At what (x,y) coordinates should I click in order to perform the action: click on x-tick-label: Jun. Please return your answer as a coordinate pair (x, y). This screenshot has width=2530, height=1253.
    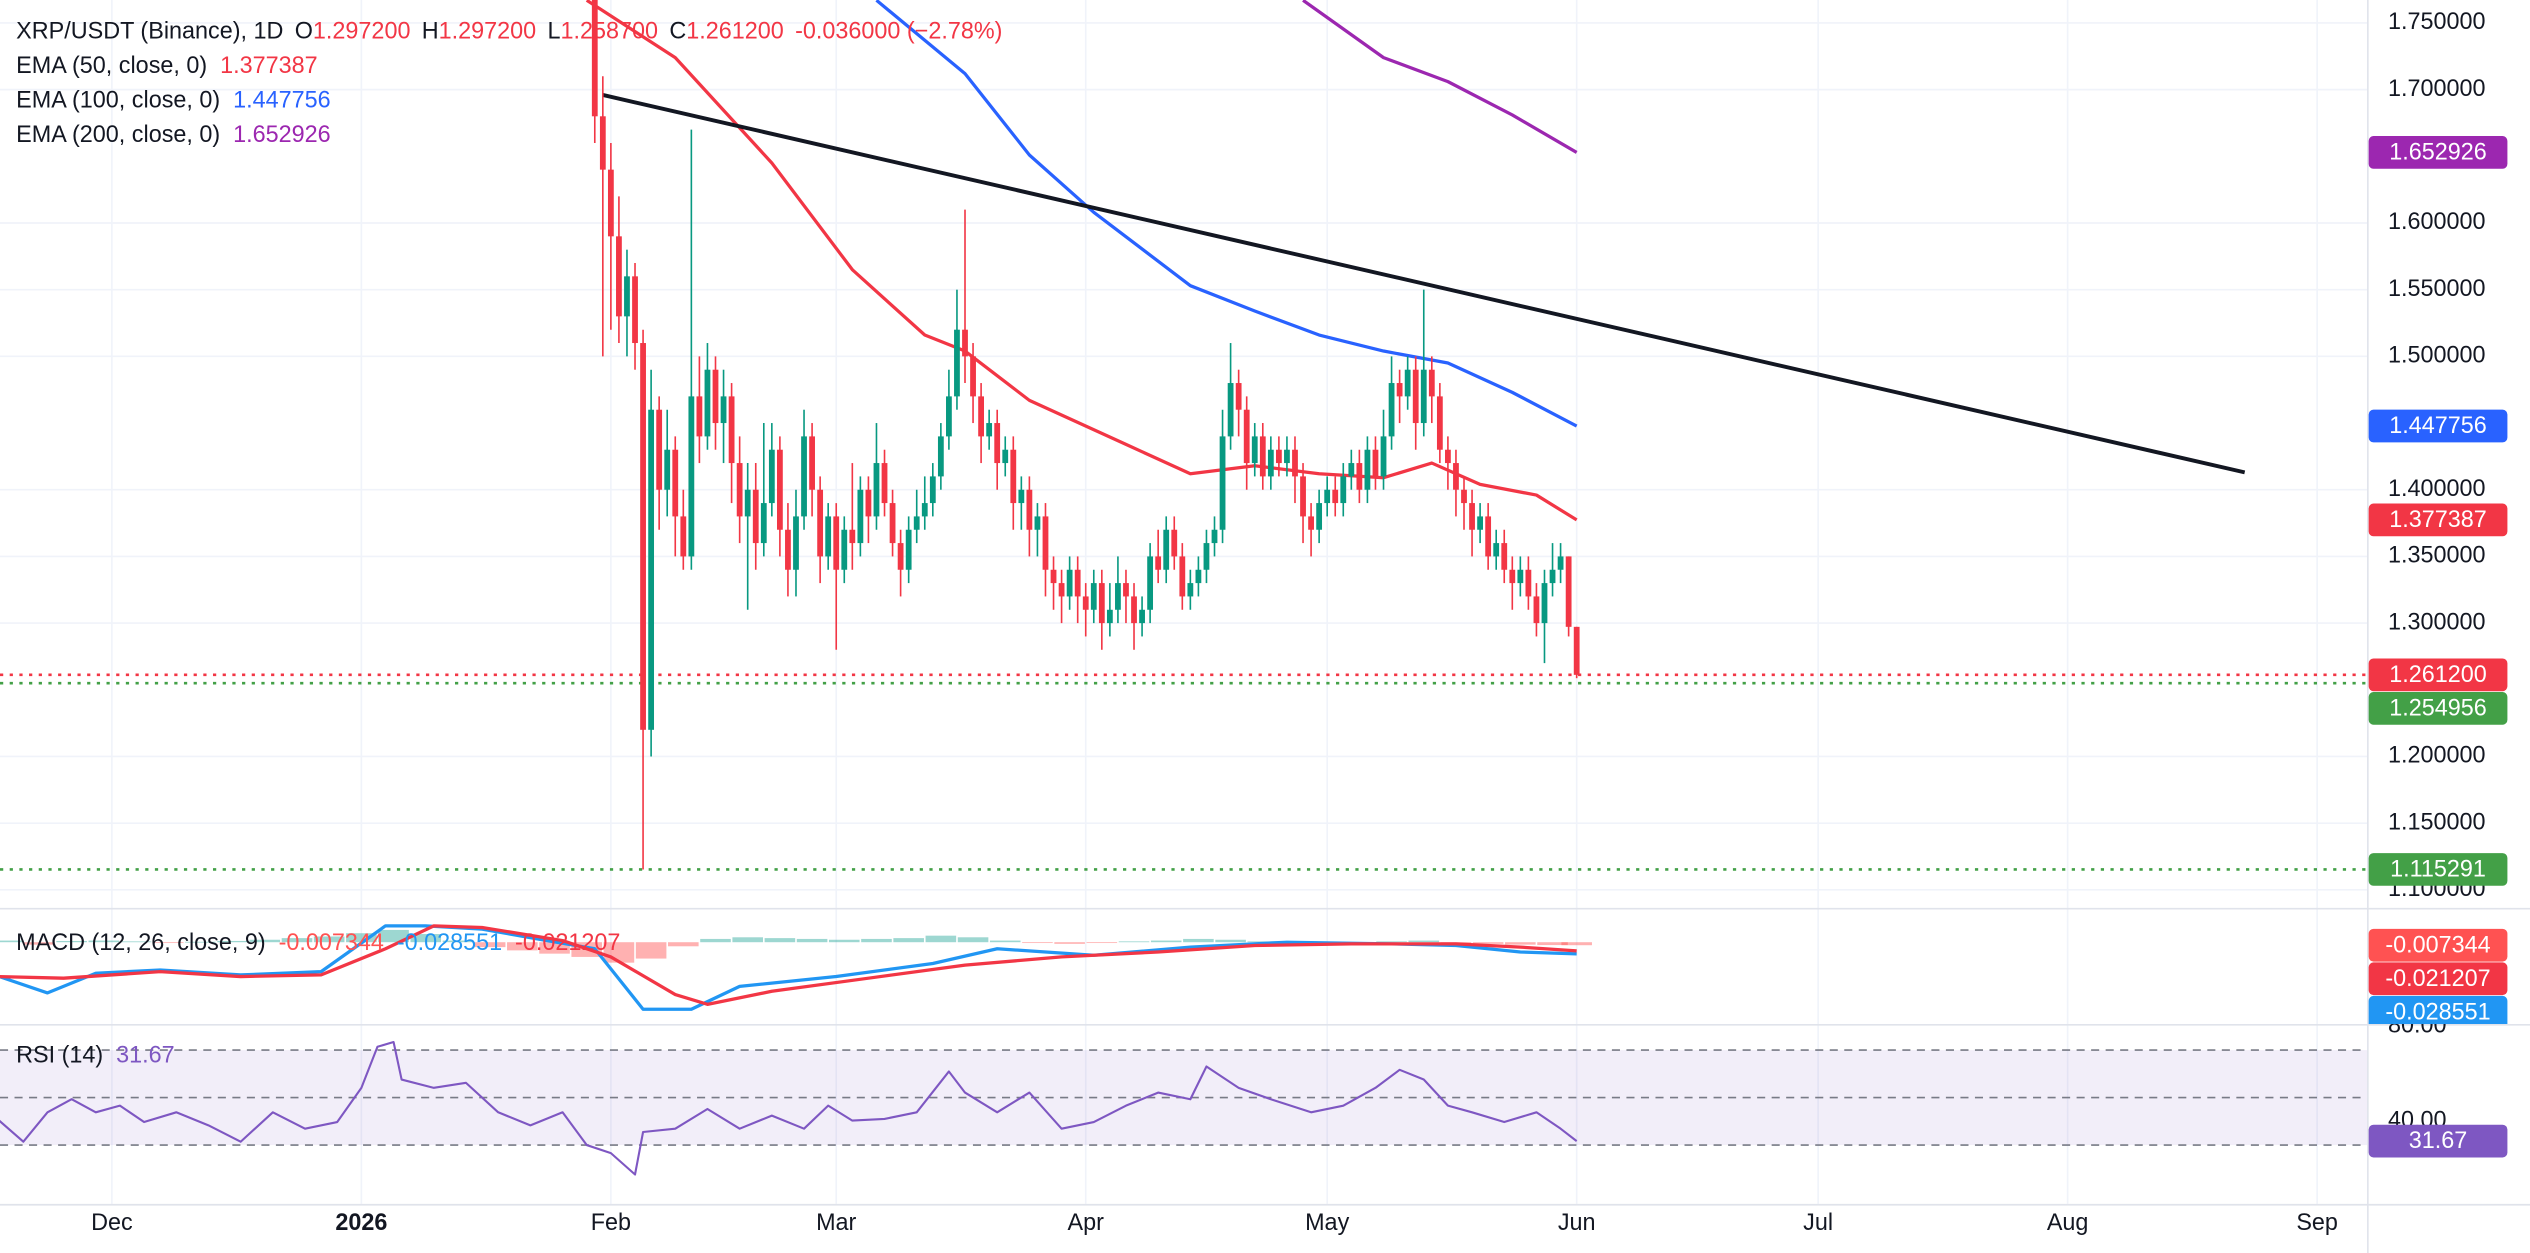
    Looking at the image, I should click on (1577, 1222).